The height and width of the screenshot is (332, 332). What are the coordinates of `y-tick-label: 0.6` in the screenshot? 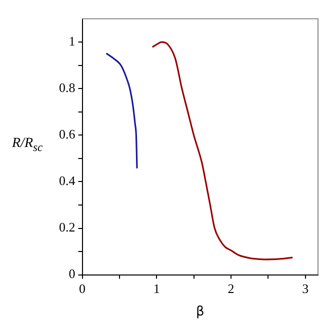 It's located at (67, 134).